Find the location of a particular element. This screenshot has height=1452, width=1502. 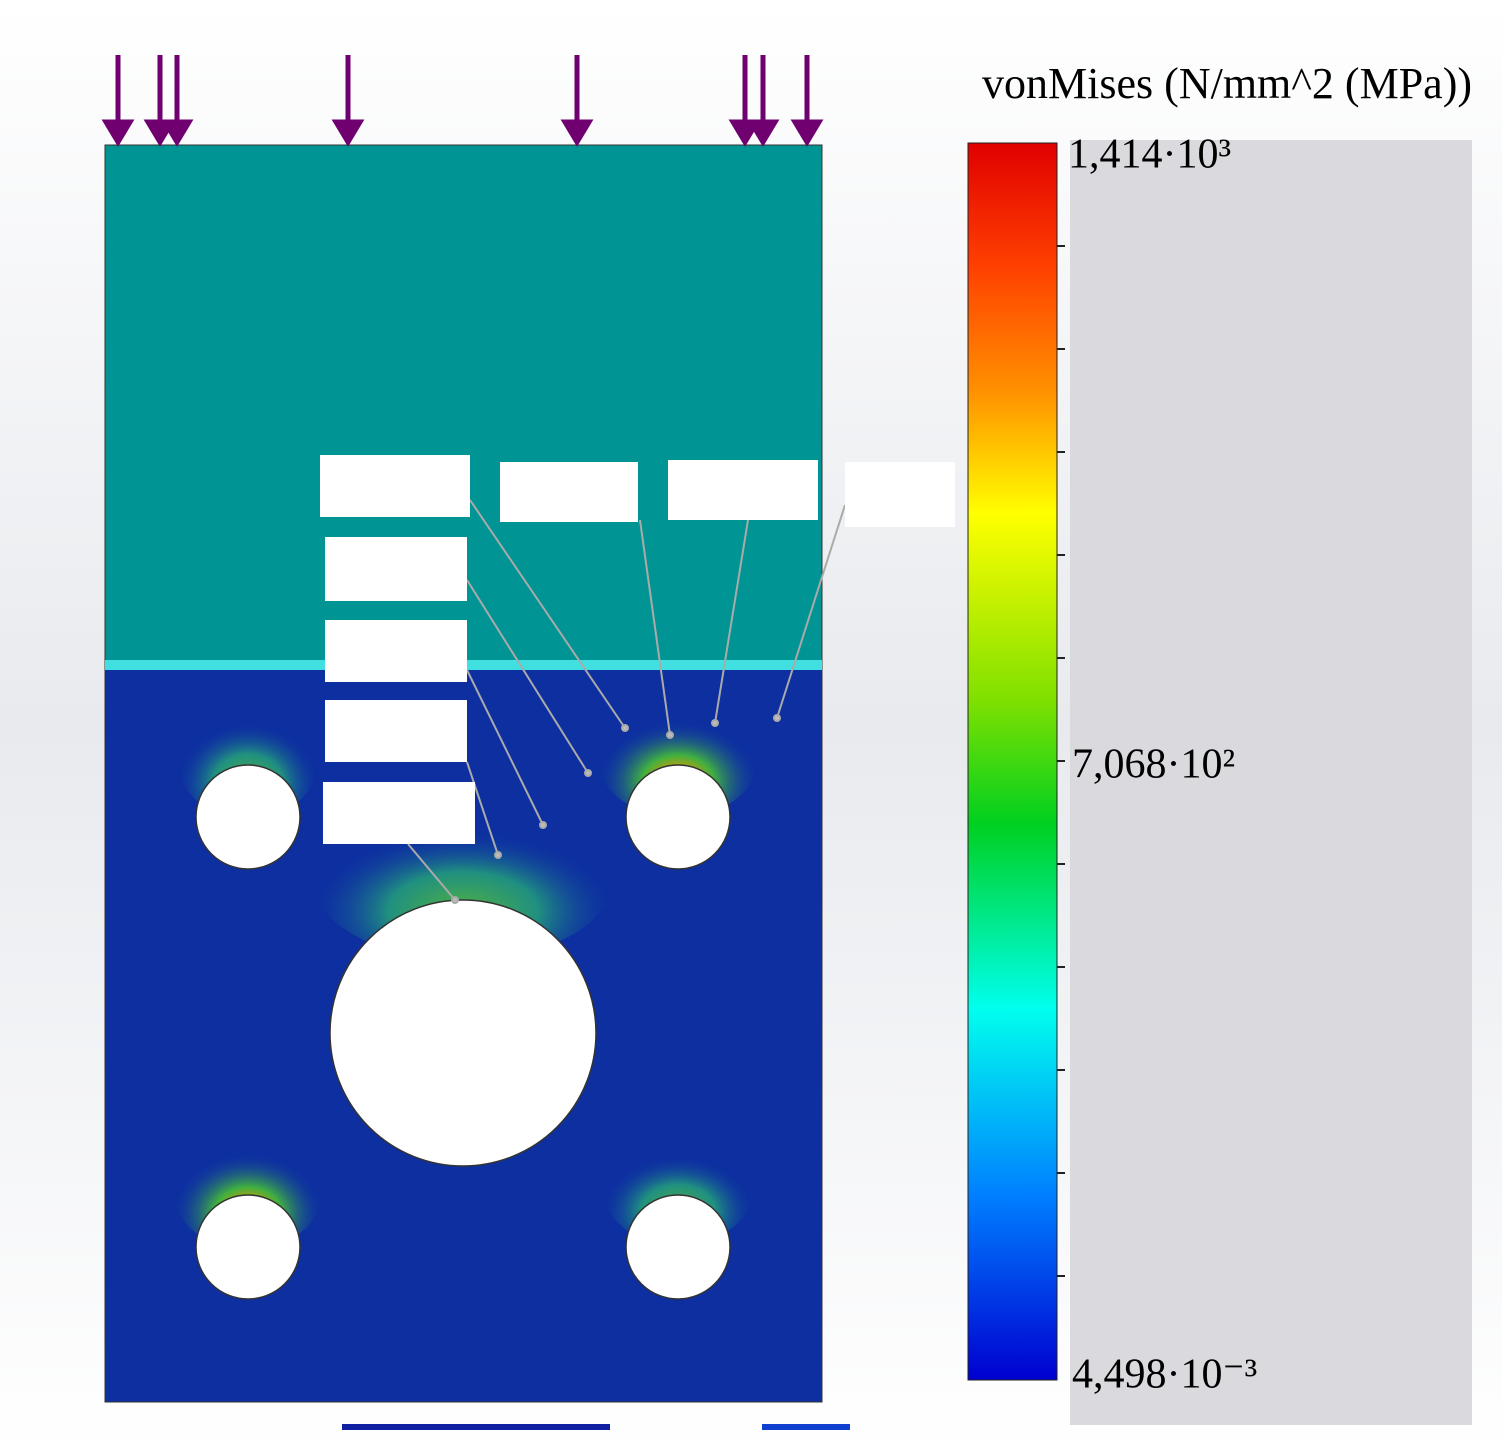

leaders is located at coordinates (626, 701).